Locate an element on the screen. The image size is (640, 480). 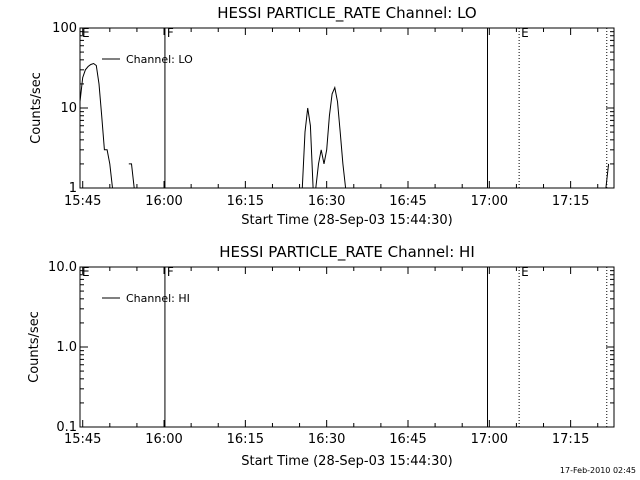
chart-title: HESSI PARTICLE_RATE Channel: HI is located at coordinates (347, 252).